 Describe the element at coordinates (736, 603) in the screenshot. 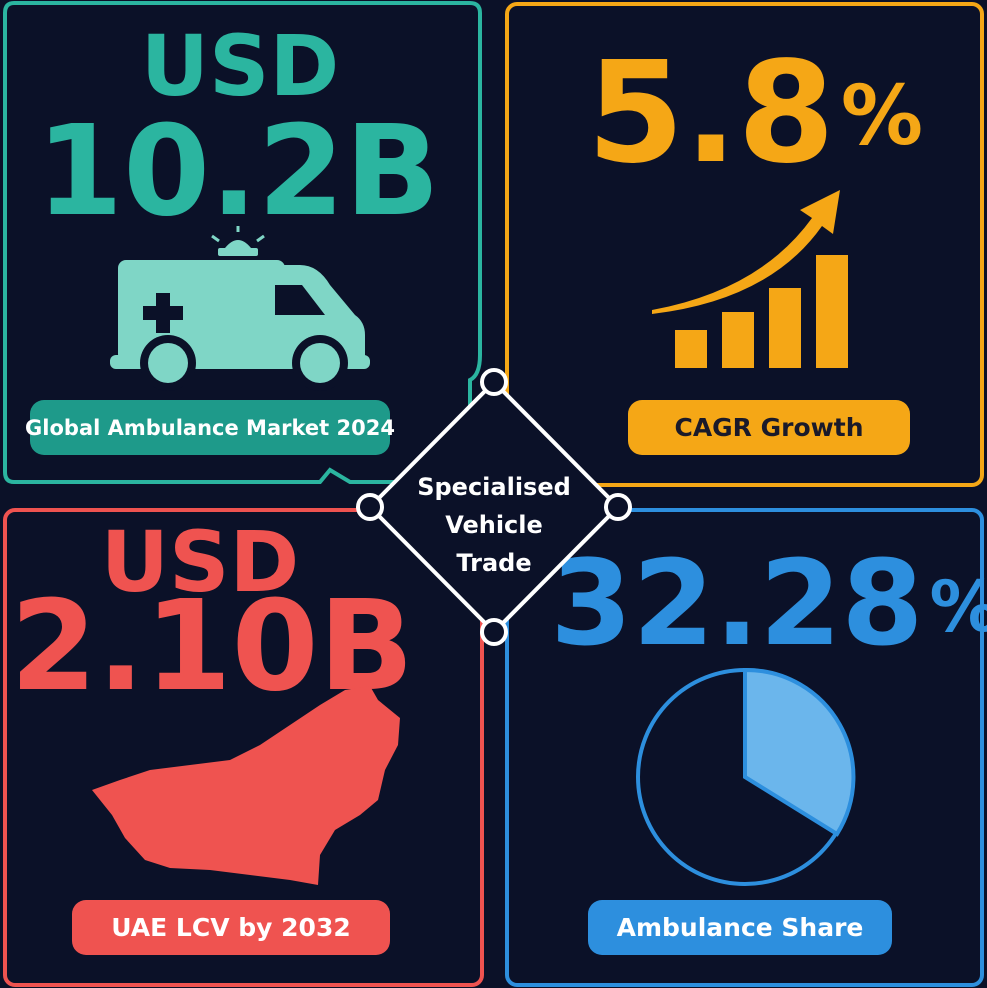

I see `value-number: 32.28` at that location.